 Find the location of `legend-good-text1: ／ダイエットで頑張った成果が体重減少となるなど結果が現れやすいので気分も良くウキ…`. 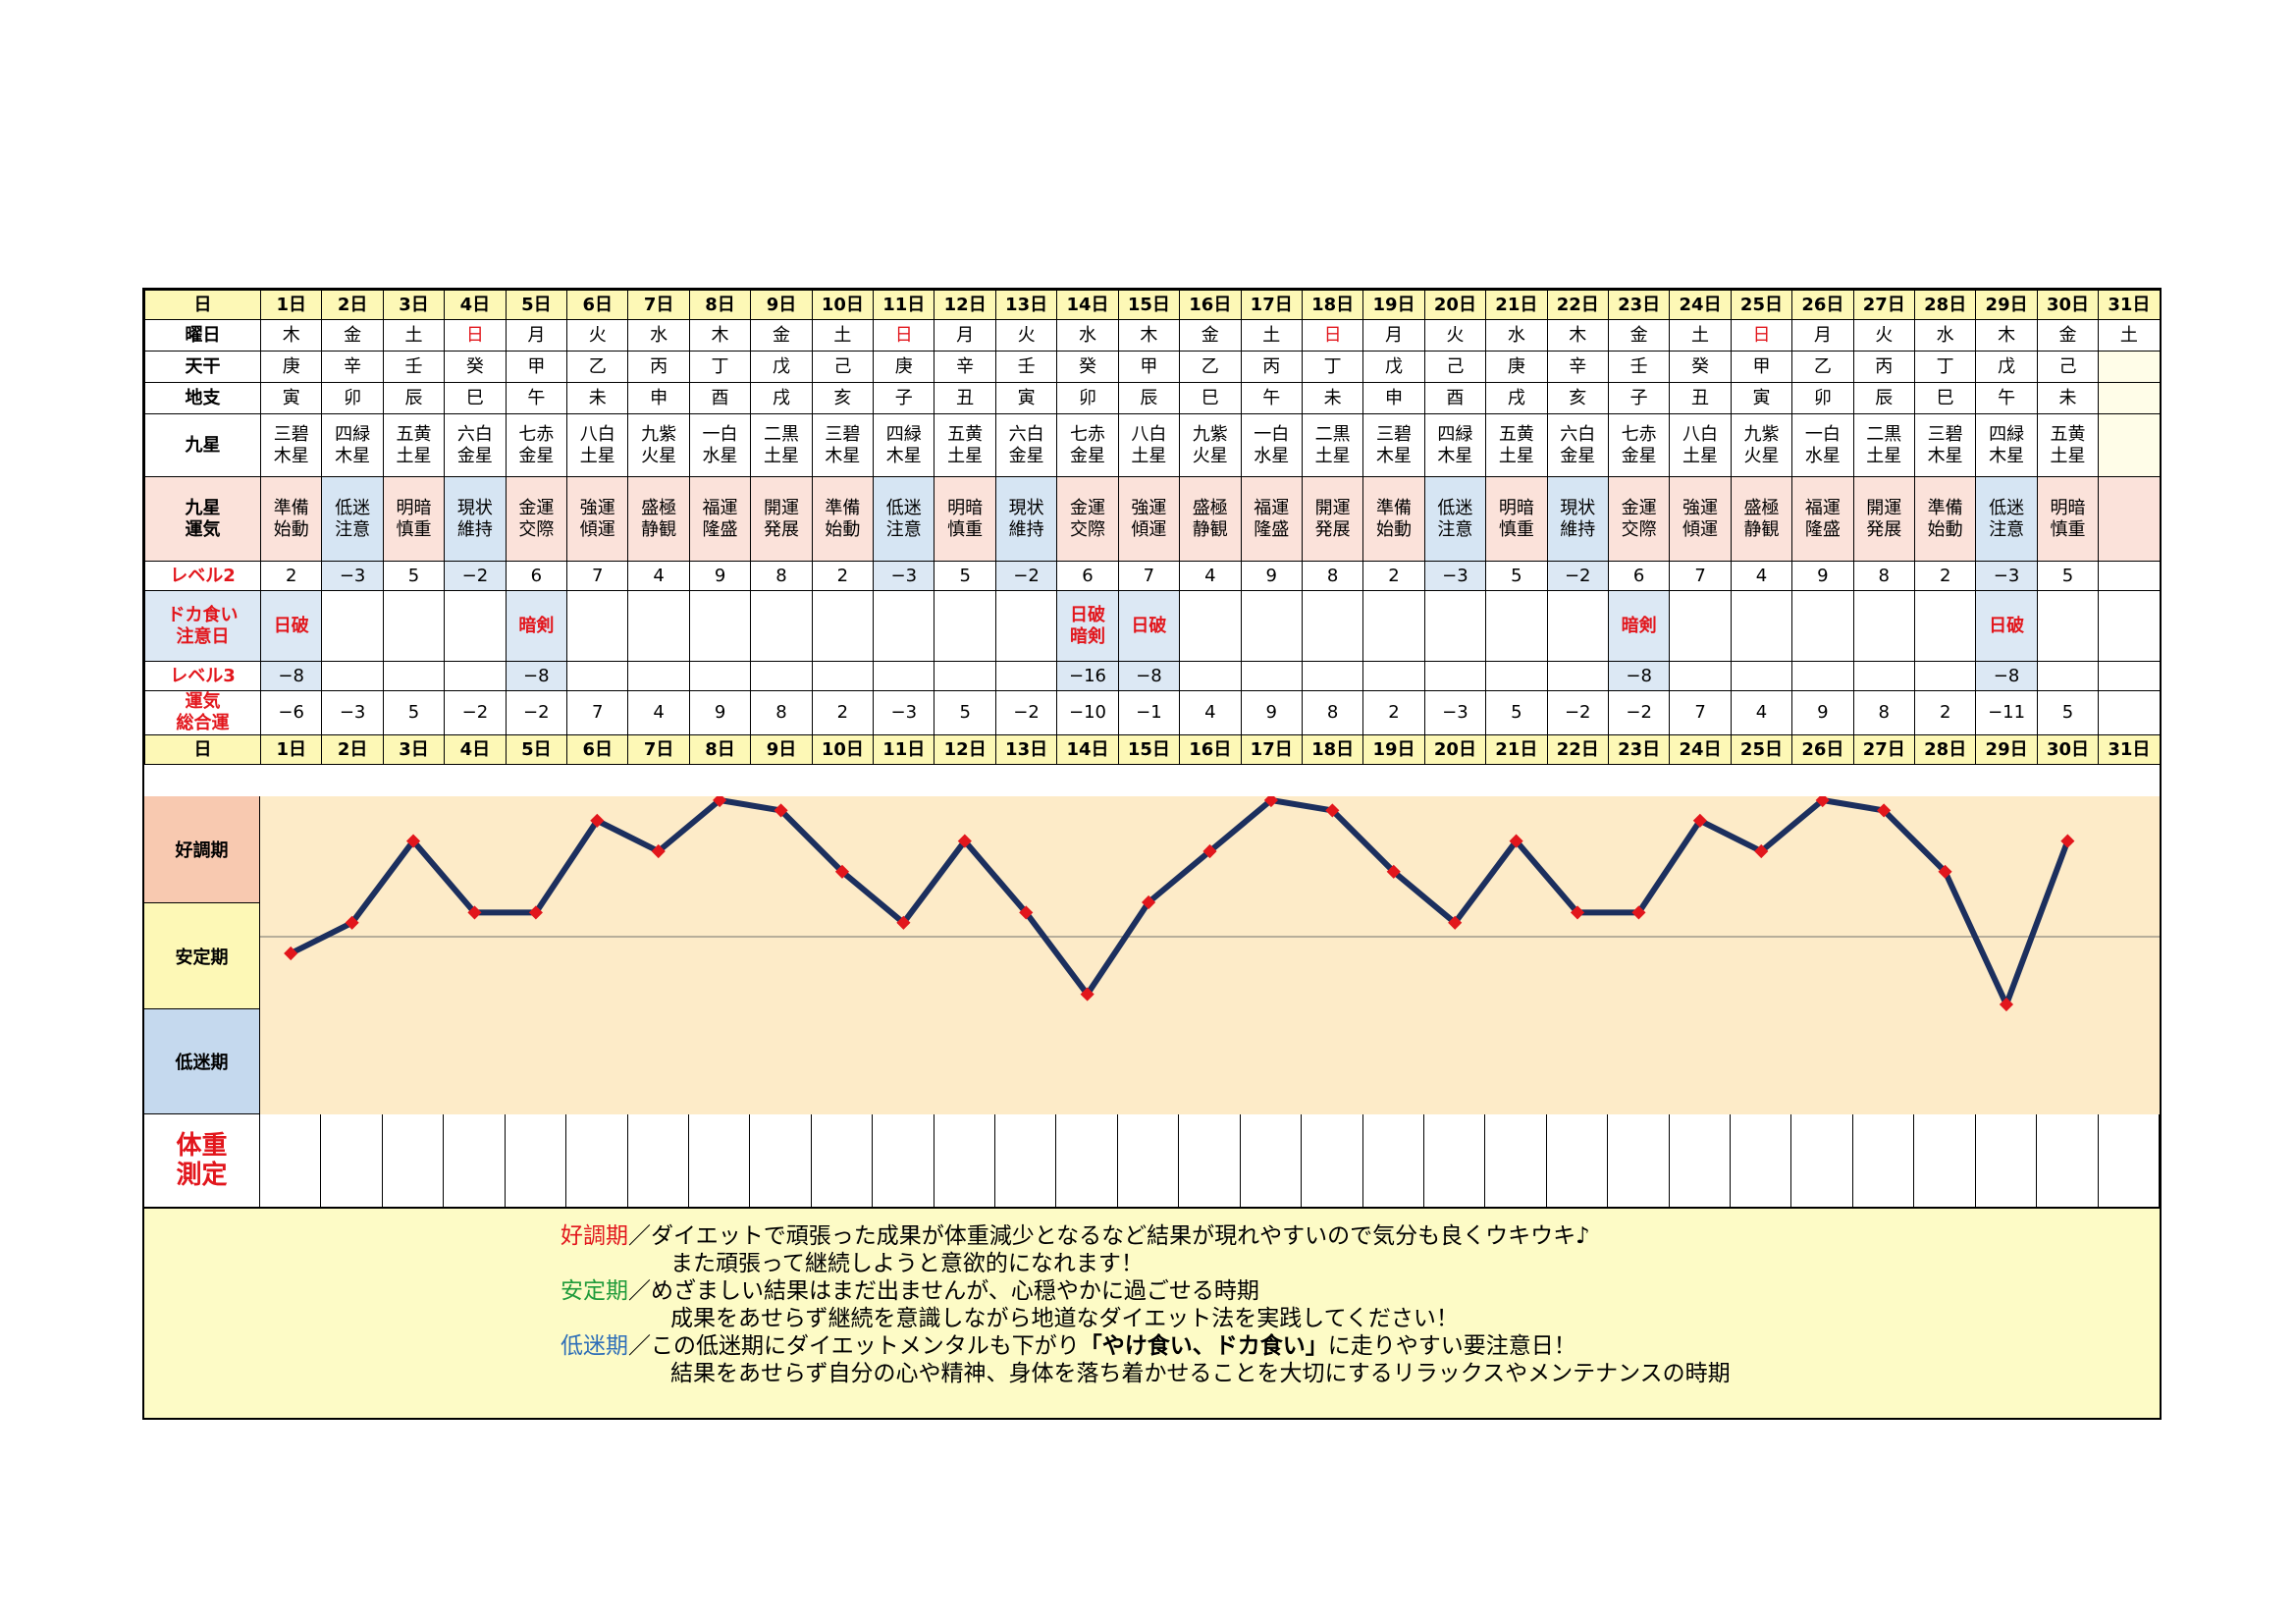

legend-good-text1: ／ダイエットで頑張った成果が体重減少となるなど結果が現れやすいので気分も良くウキ… is located at coordinates (1109, 1236).